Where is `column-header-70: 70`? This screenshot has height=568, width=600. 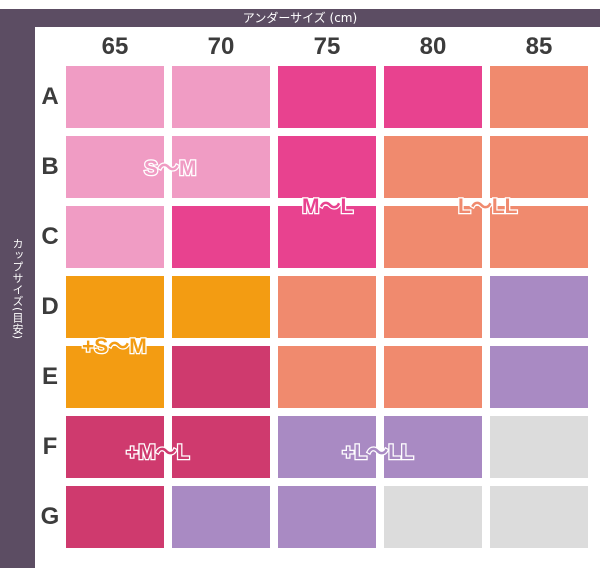
column-header-70: 70 is located at coordinates (221, 46).